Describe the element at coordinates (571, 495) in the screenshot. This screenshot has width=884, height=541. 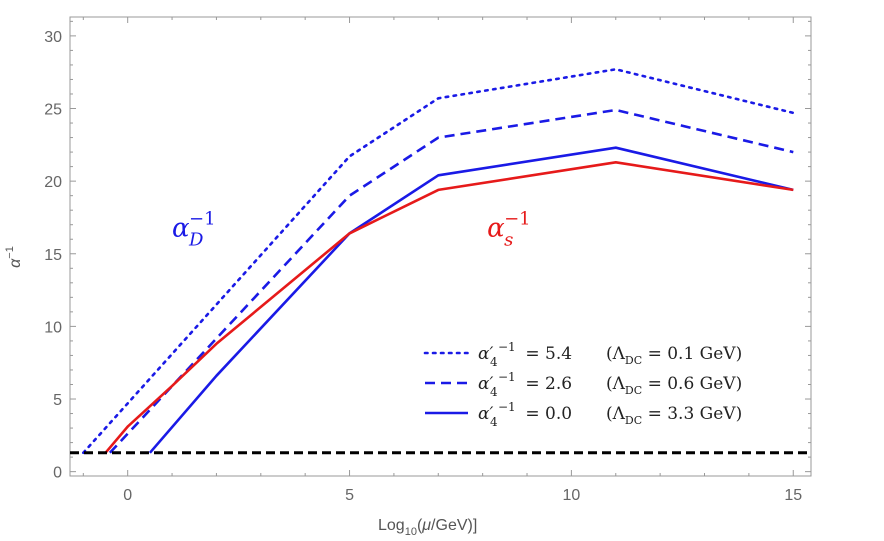
I see `x-tick-label: 10` at that location.